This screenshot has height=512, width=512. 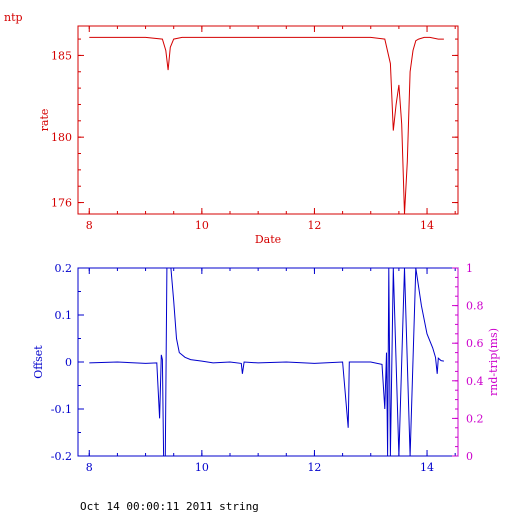 I want to click on y-tick-label-4: 0.2, so click(x=64, y=268).